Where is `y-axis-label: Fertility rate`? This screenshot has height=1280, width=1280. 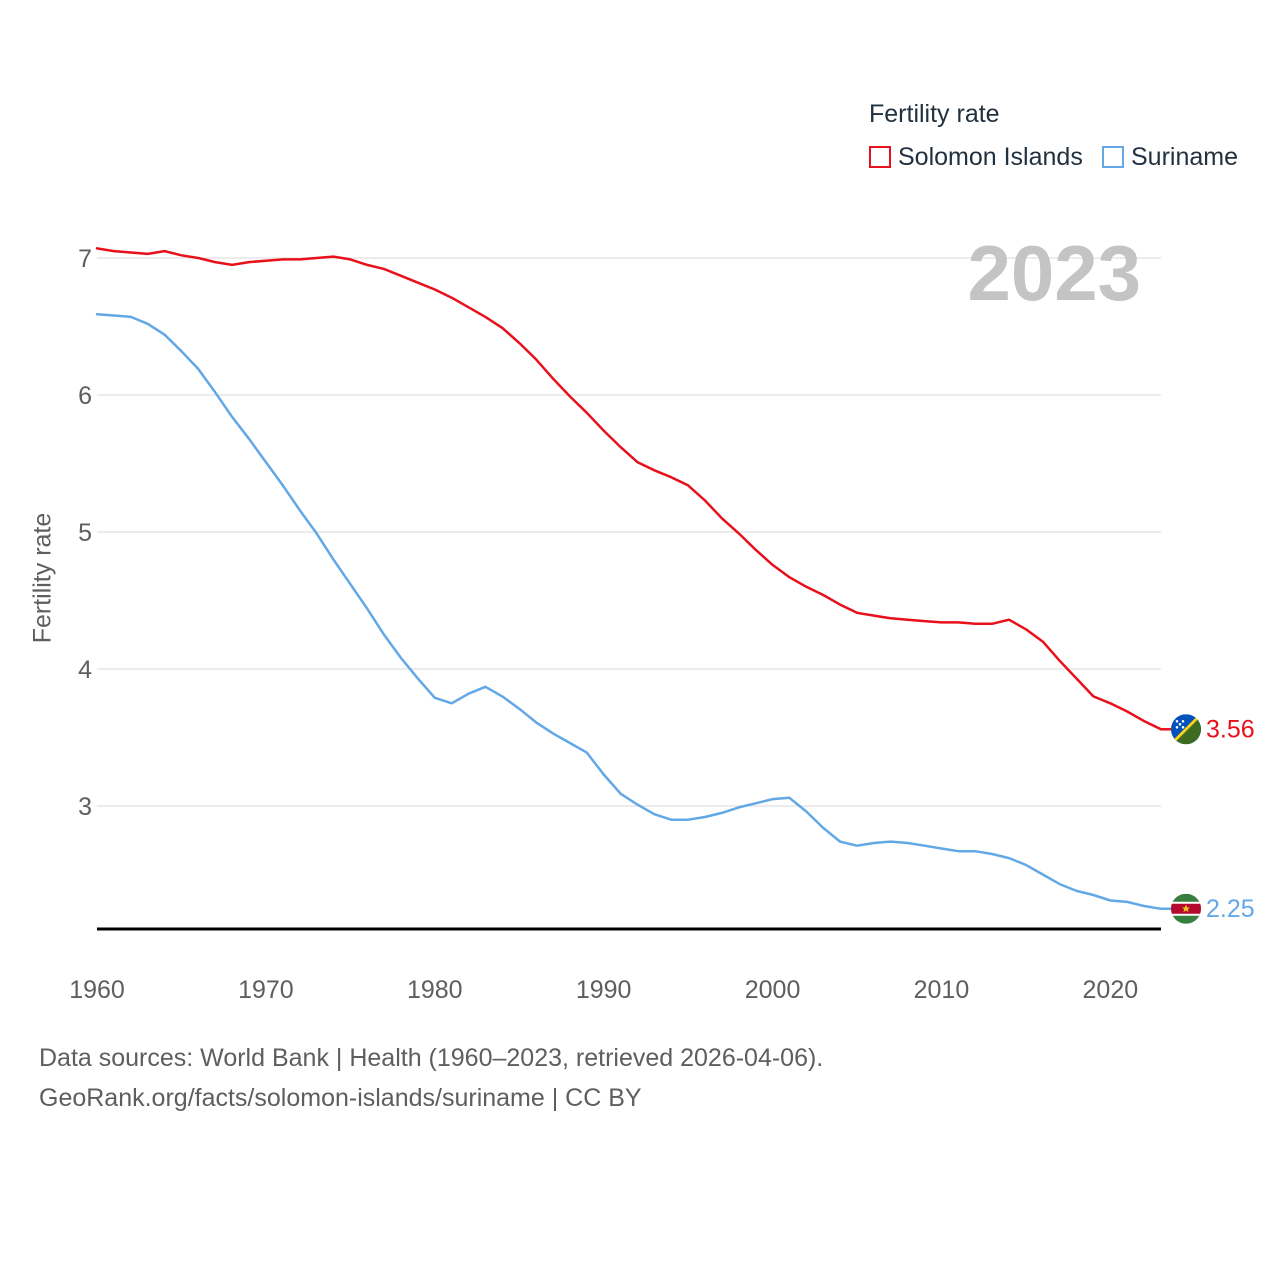
y-axis-label: Fertility rate is located at coordinates (42, 578).